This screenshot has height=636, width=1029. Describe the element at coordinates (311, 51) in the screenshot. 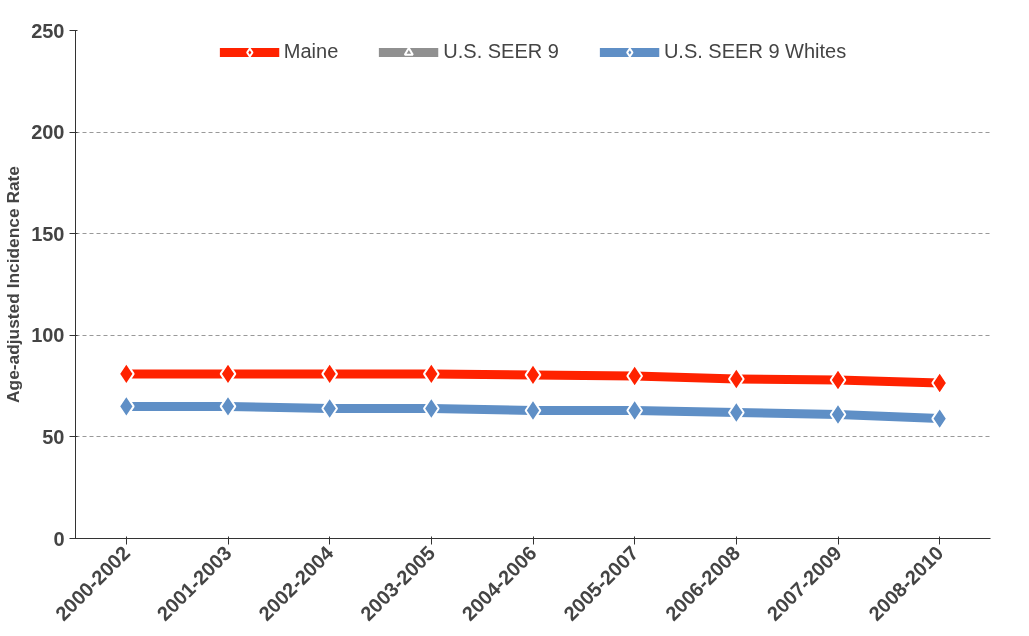

I see `legend-label: Maine` at that location.